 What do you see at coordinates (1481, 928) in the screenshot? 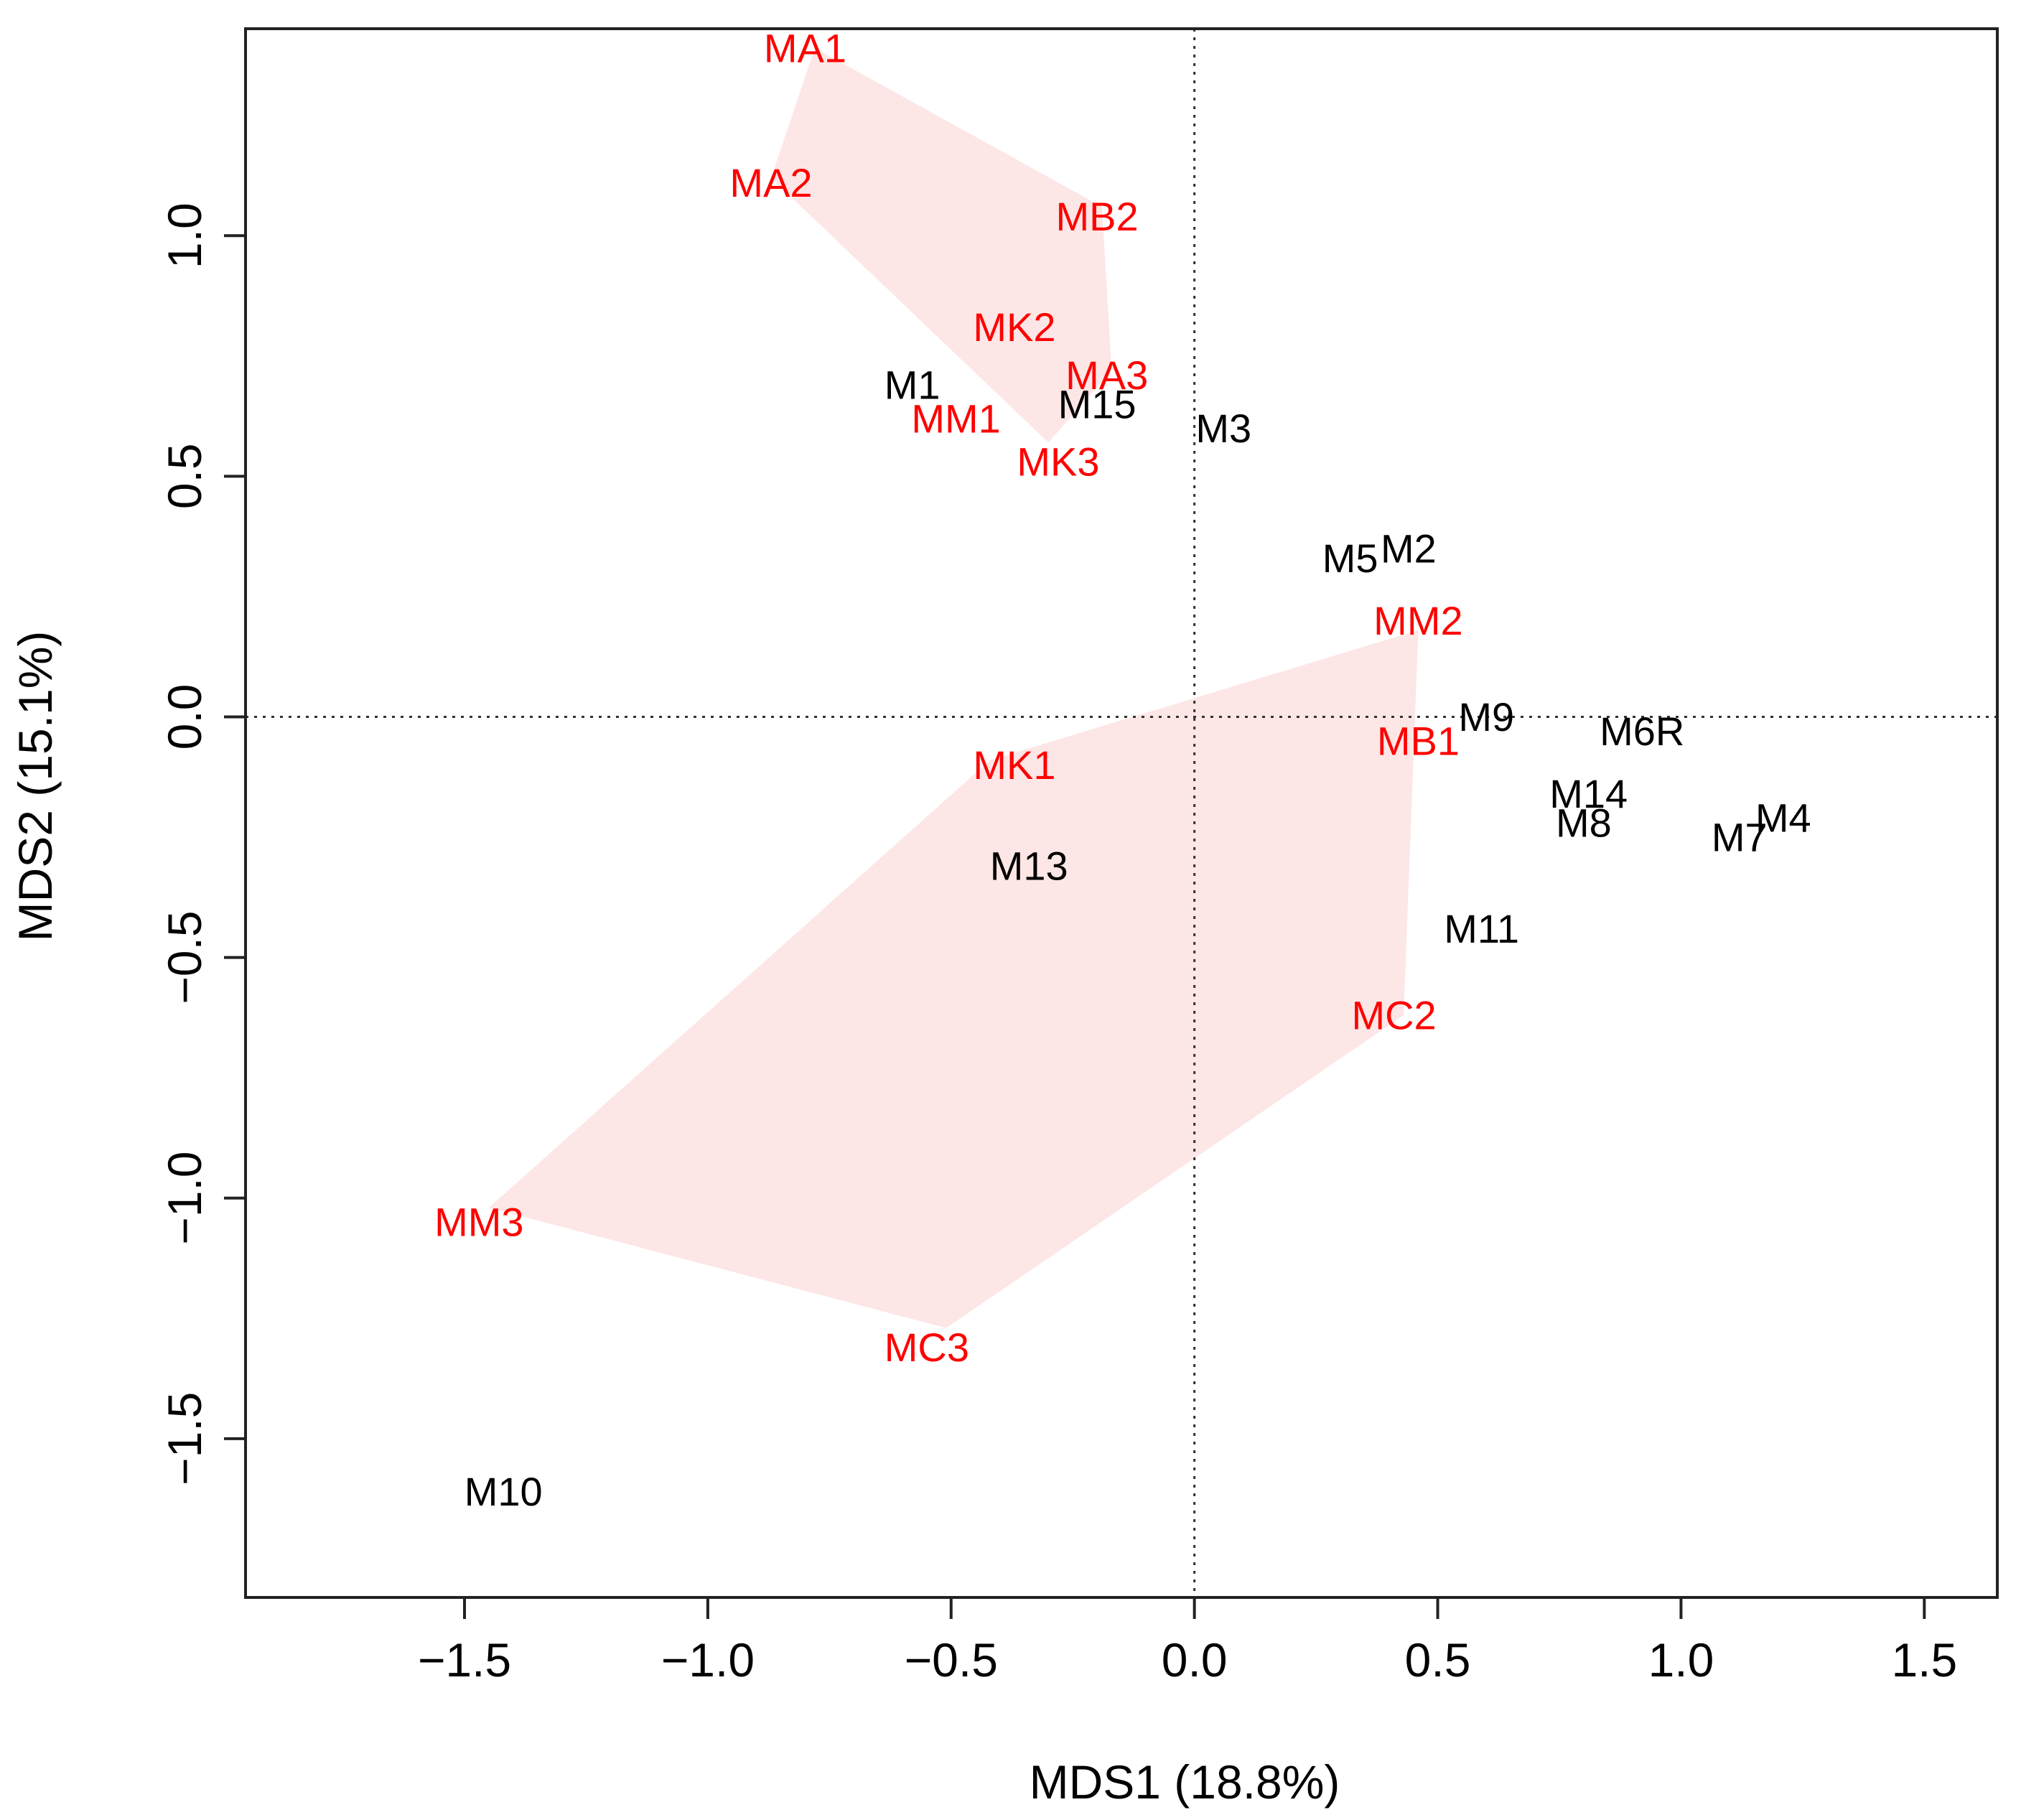
I see `point-label-m11: M11` at bounding box center [1481, 928].